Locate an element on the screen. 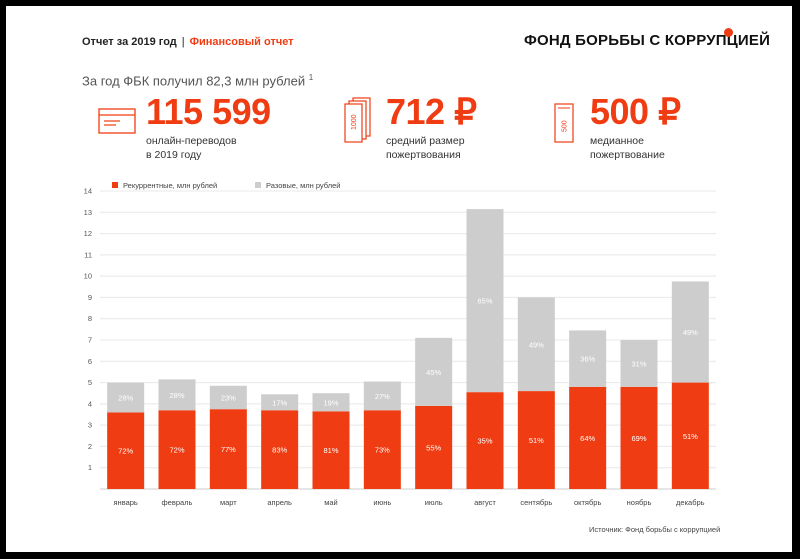 The width and height of the screenshot is (800, 559). bar-recurring-label: 73% is located at coordinates (382, 450).